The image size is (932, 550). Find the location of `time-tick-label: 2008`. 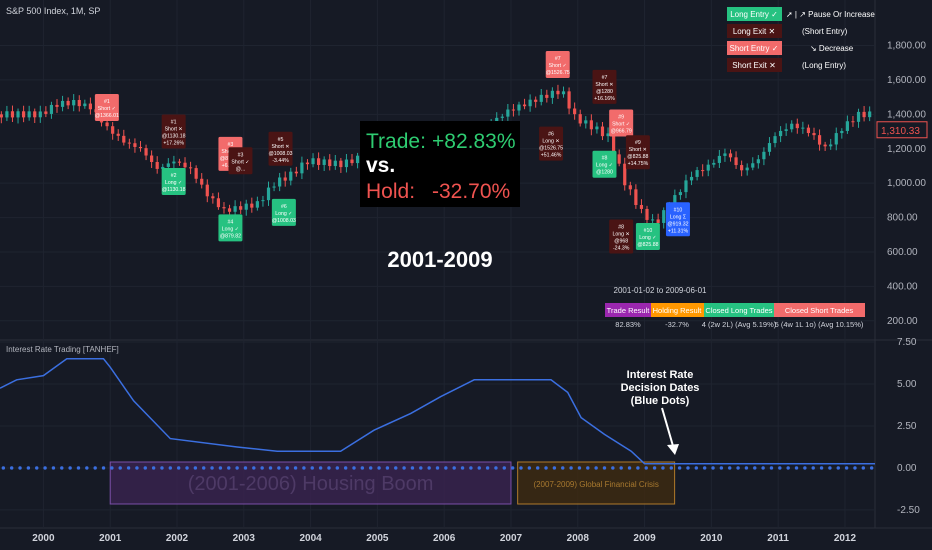

time-tick-label: 2008 is located at coordinates (578, 538).